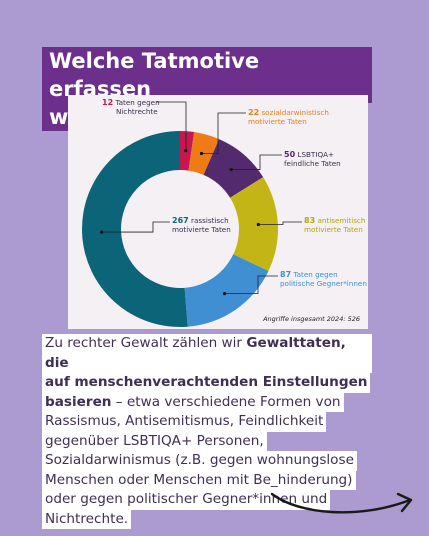 This screenshot has width=429, height=536. I want to click on value-sozialdarwinistisch: 22, so click(254, 112).